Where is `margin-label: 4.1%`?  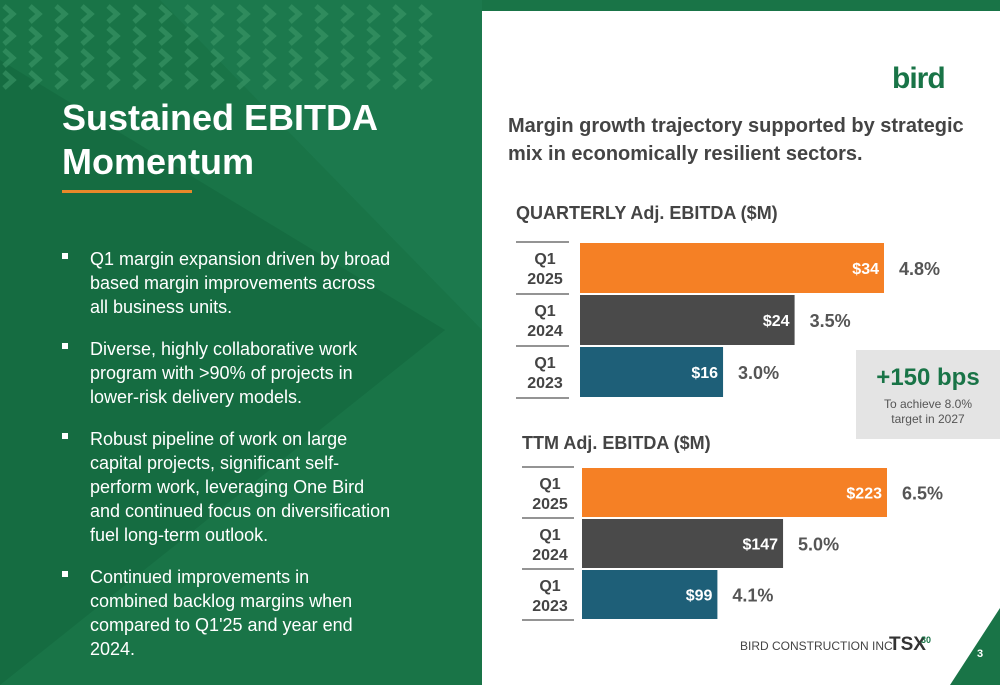 margin-label: 4.1% is located at coordinates (752, 596).